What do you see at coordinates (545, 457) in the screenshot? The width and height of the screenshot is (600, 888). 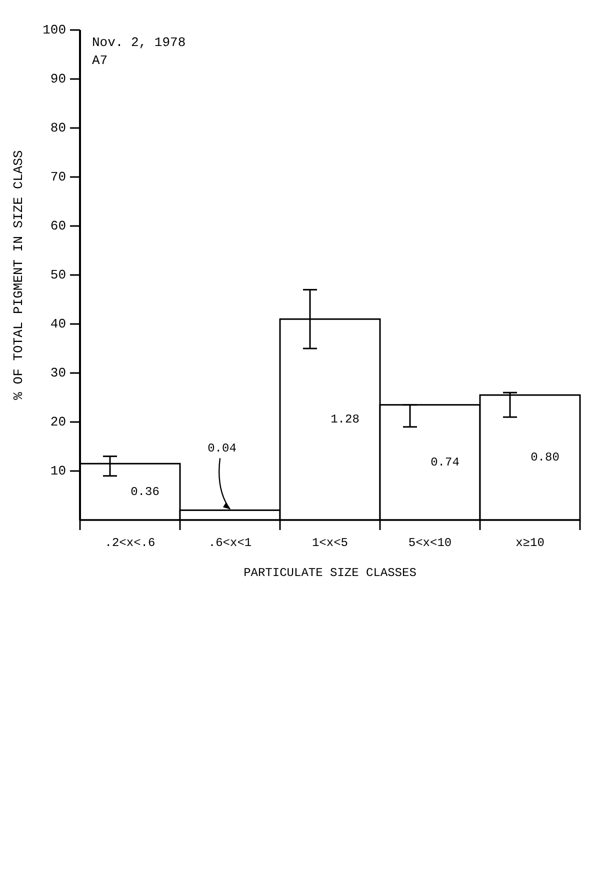 I see `annotation: 0.80` at bounding box center [545, 457].